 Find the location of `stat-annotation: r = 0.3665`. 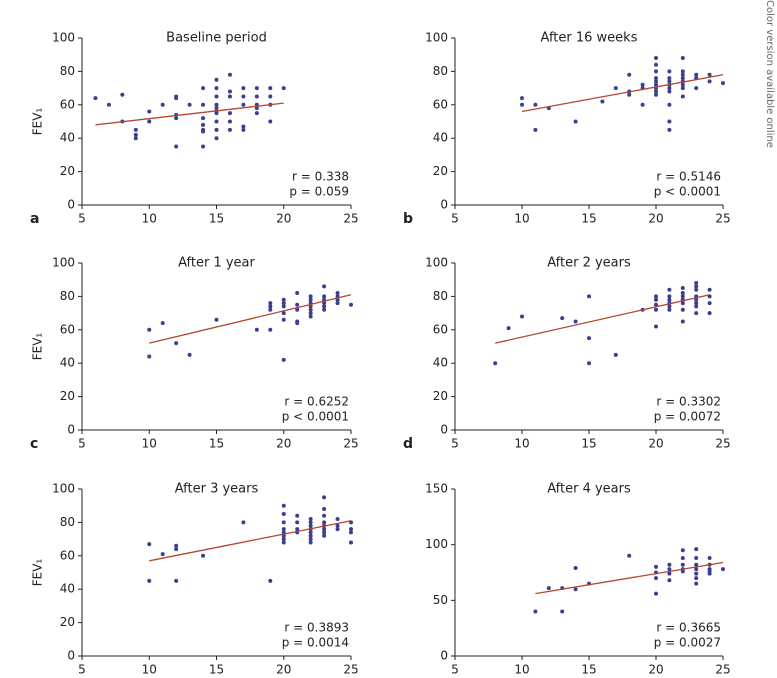

stat-annotation: r = 0.3665 is located at coordinates (688, 628).